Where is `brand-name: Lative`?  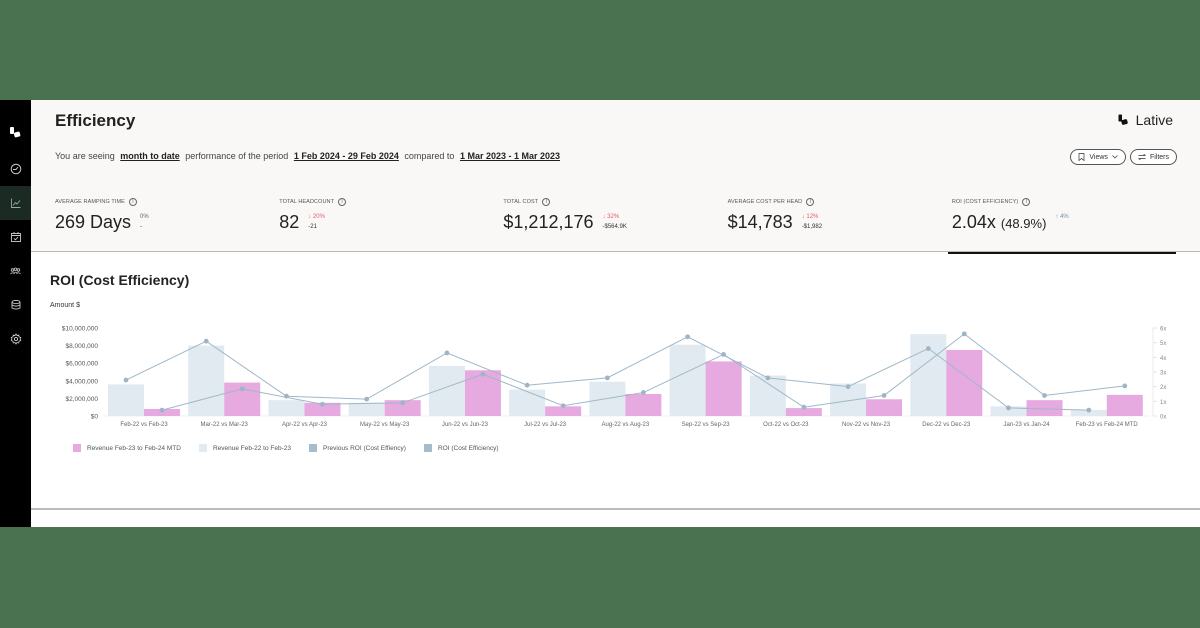 brand-name: Lative is located at coordinates (1154, 120).